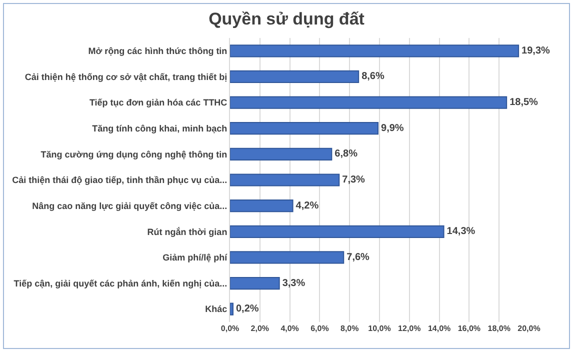  What do you see at coordinates (260, 328) in the screenshot?
I see `x-tick-label: 2,0%` at bounding box center [260, 328].